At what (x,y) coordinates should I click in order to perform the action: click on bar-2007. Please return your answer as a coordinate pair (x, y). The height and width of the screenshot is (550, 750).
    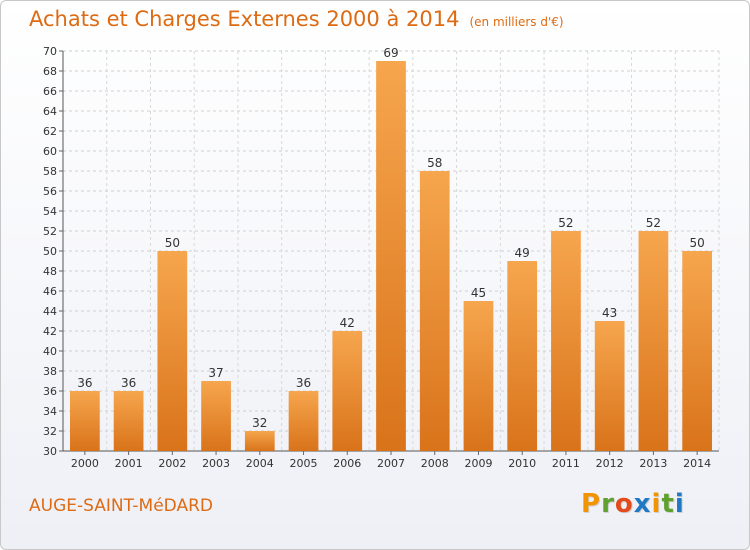
    Looking at the image, I should click on (391, 256).